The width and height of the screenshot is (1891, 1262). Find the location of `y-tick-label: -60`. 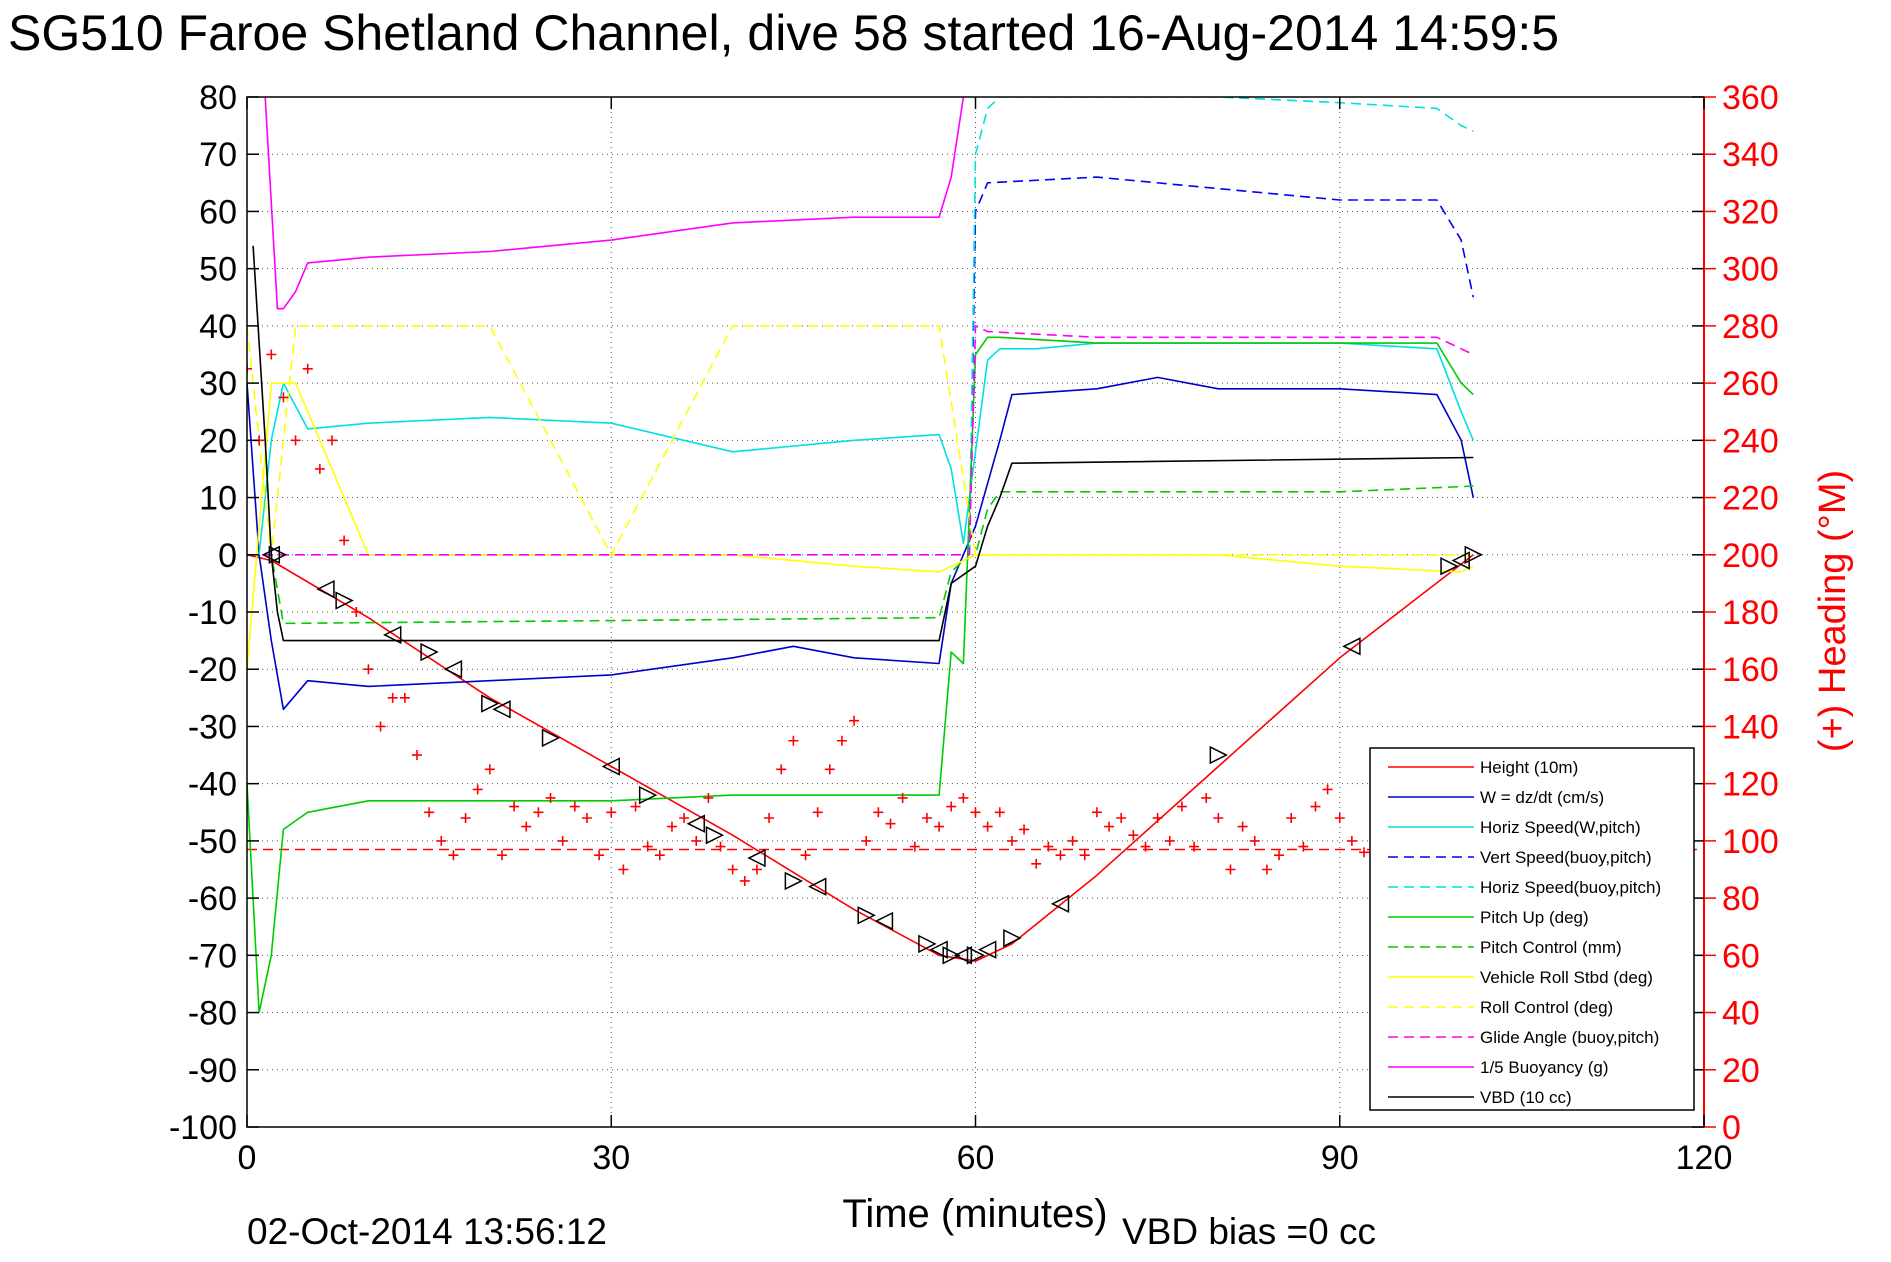

y-tick-label: -60 is located at coordinates (212, 899).